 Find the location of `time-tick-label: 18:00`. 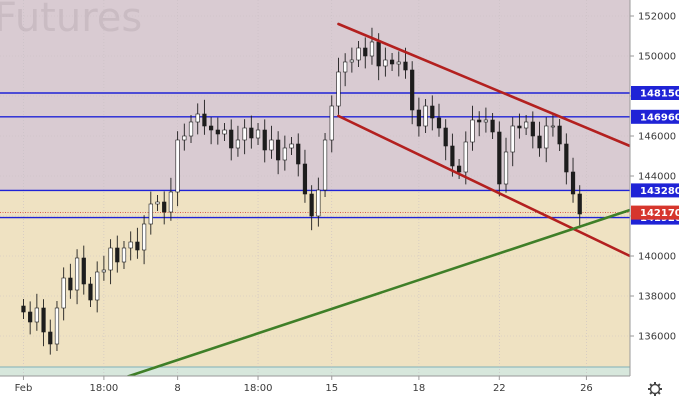

time-tick-label: 18:00 is located at coordinates (258, 388).